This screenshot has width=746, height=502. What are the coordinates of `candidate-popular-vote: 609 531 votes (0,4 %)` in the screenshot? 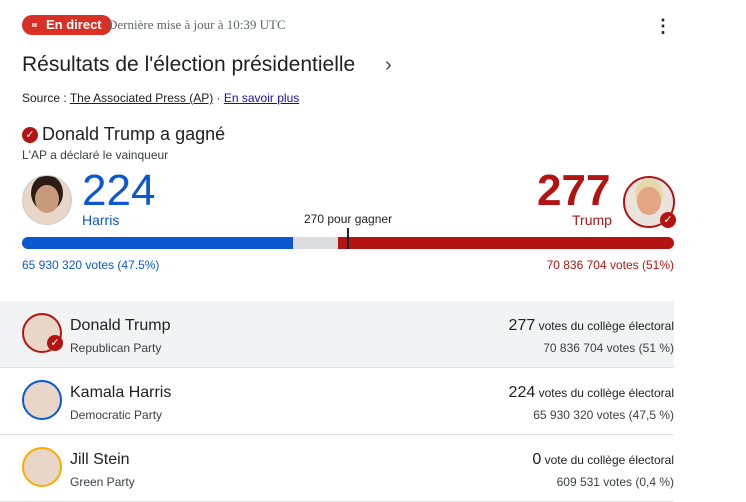 It's located at (615, 482).